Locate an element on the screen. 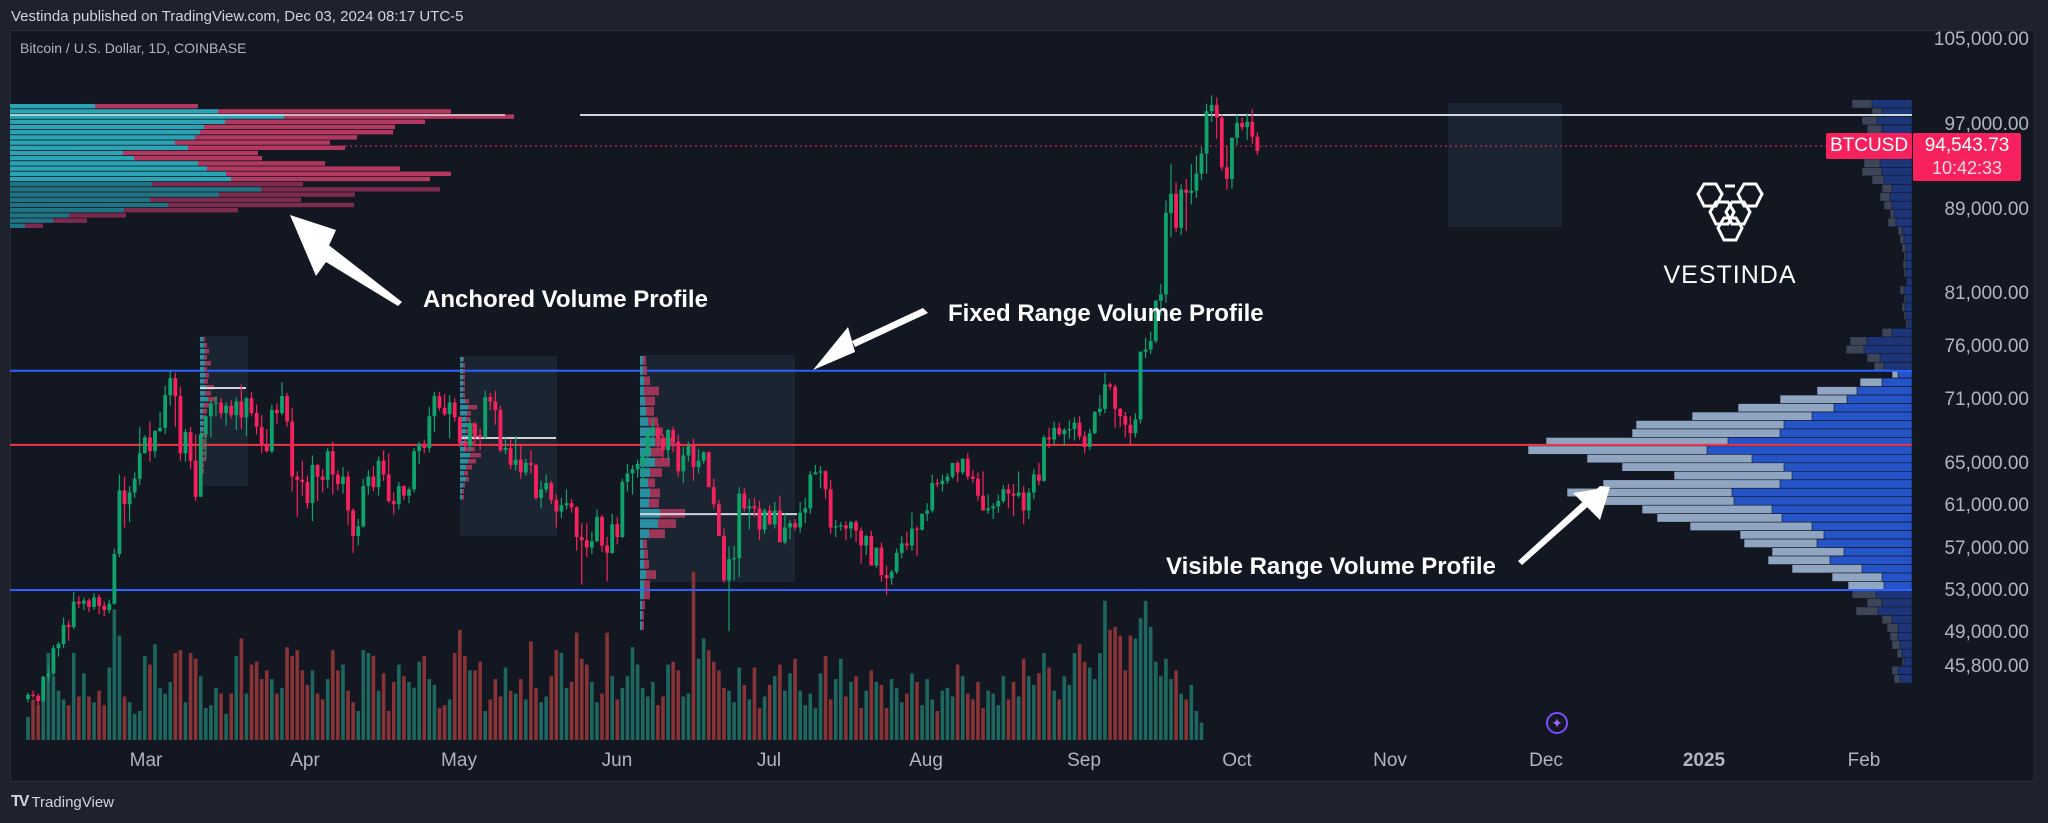 The height and width of the screenshot is (823, 2048). time-tick: Aug is located at coordinates (926, 760).